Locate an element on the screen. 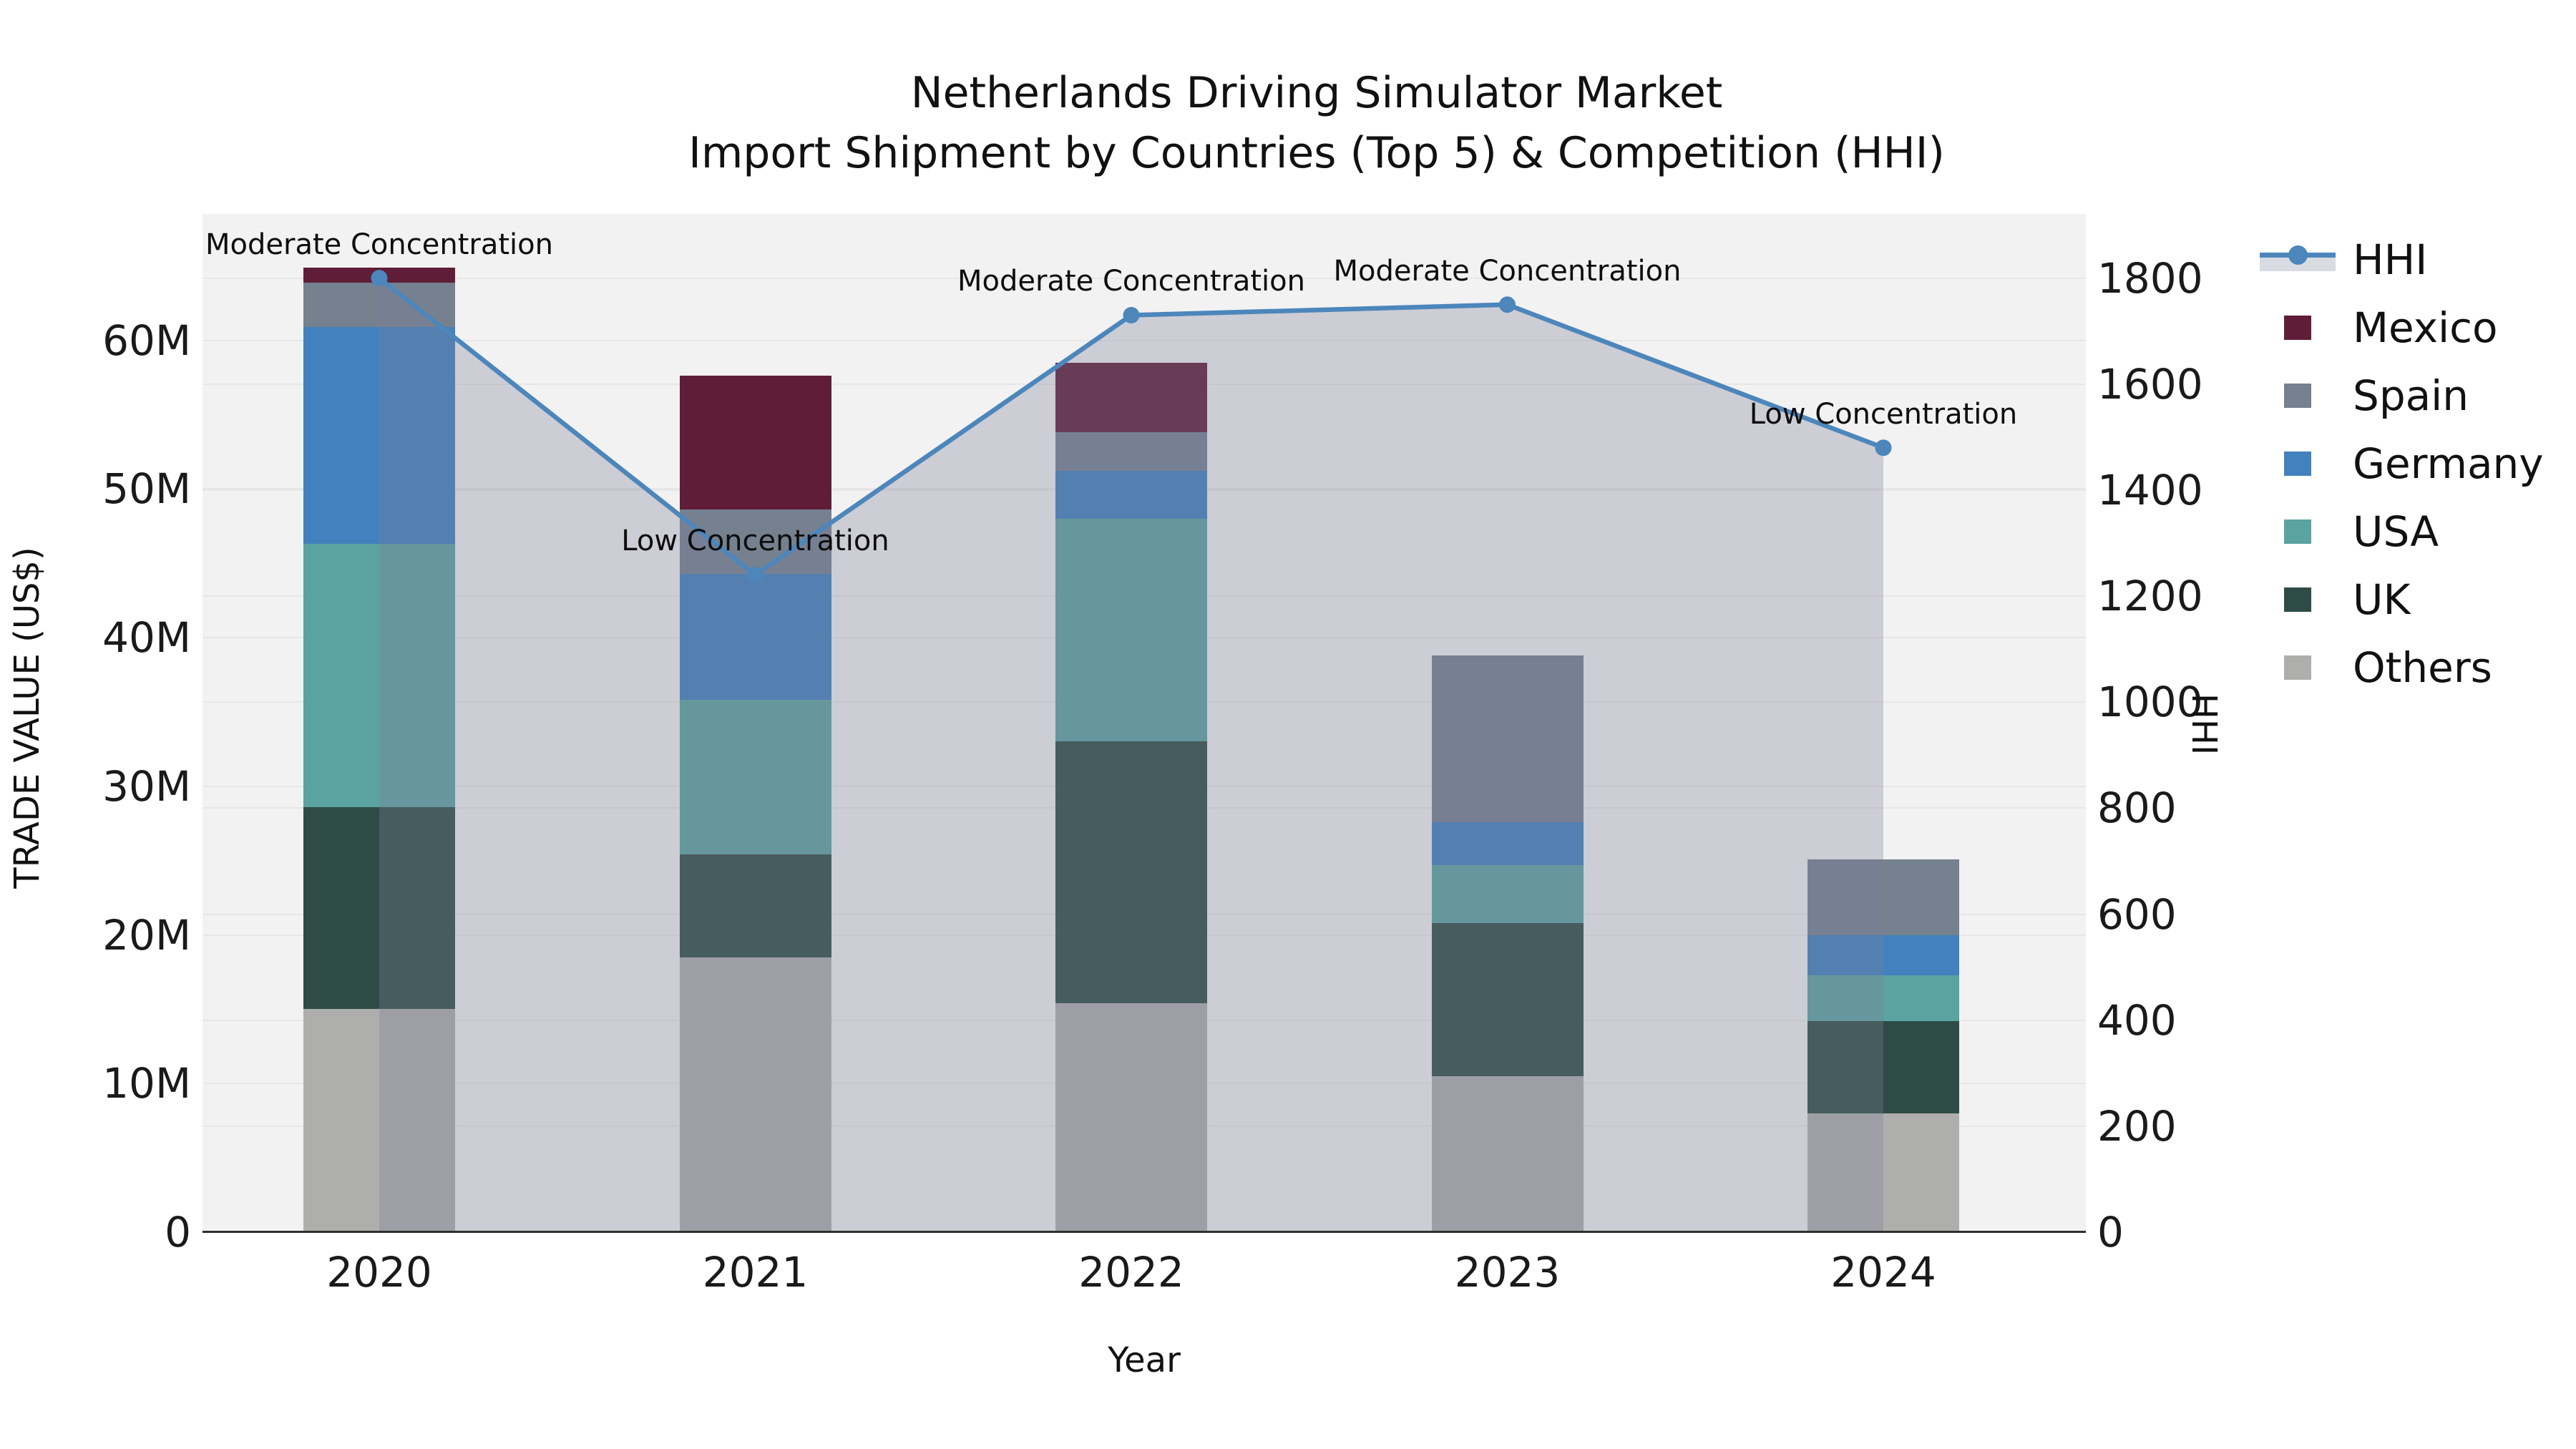  legend-label: UK is located at coordinates (2382, 599).